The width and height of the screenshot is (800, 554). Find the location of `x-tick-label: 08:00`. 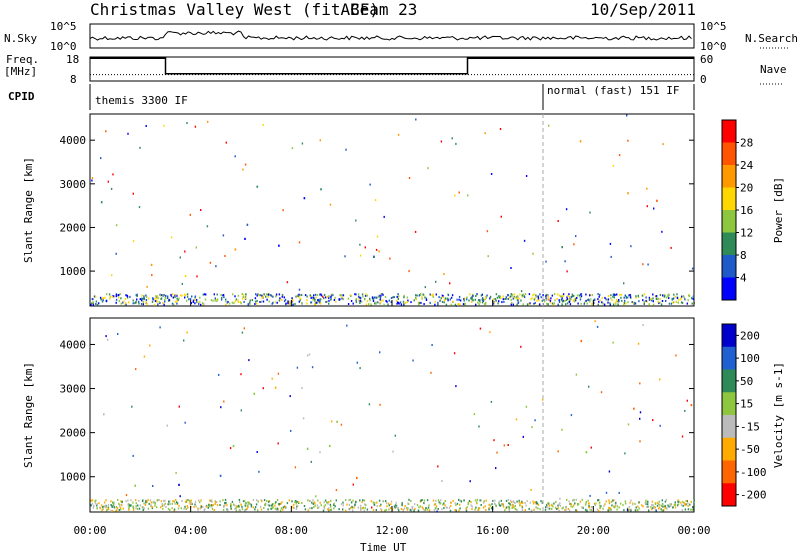

x-tick-label: 08:00 is located at coordinates (291, 530).